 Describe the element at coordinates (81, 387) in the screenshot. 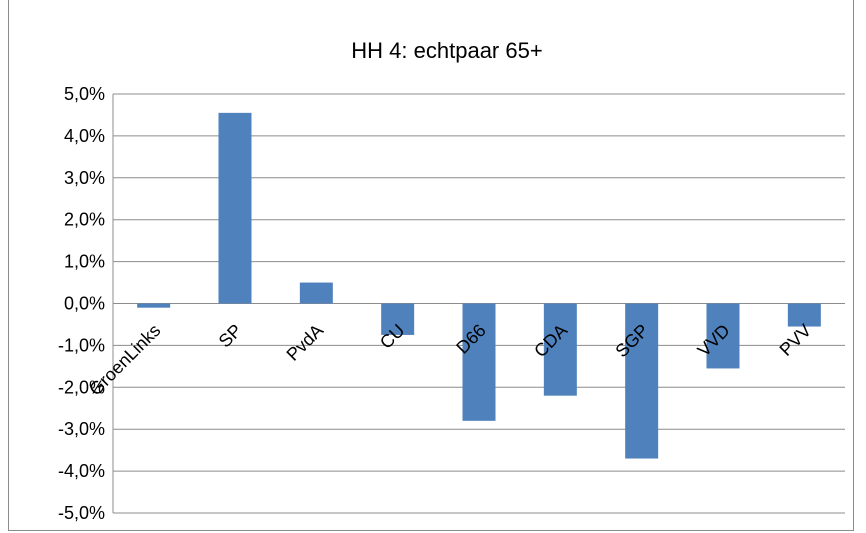

I see `y-tick-label: -2,0%` at that location.